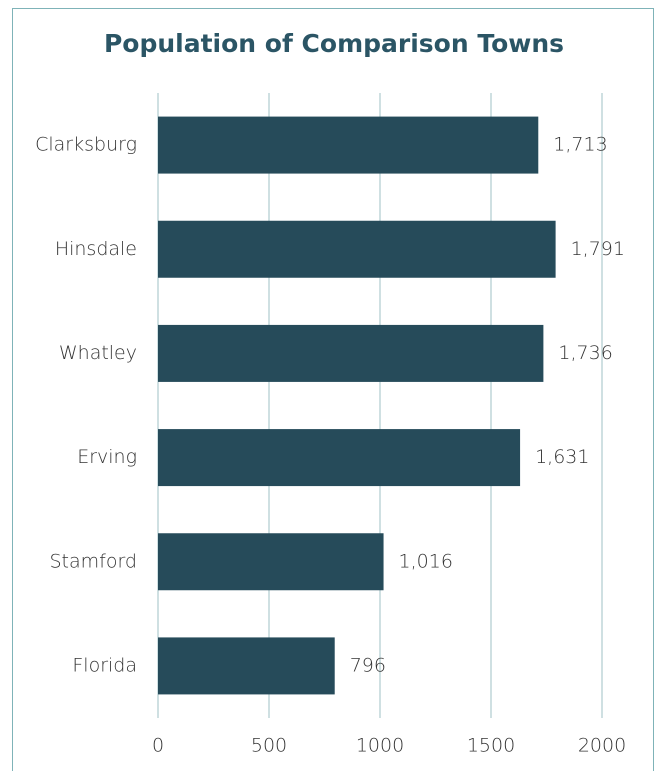 The image size is (655, 771). Describe the element at coordinates (98, 353) in the screenshot. I see `y-tick-label: Whatley` at that location.